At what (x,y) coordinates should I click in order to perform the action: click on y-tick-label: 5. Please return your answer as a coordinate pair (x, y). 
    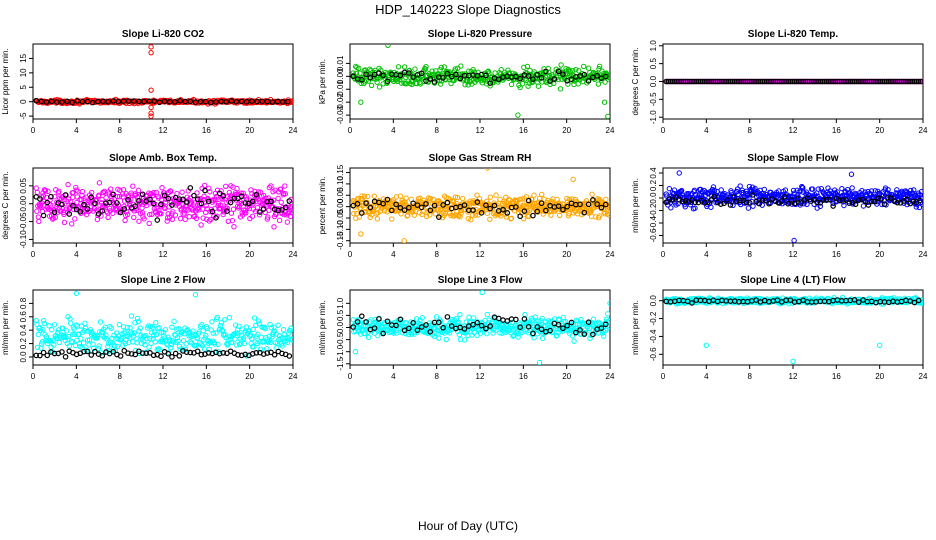
    Looking at the image, I should click on (23, 86).